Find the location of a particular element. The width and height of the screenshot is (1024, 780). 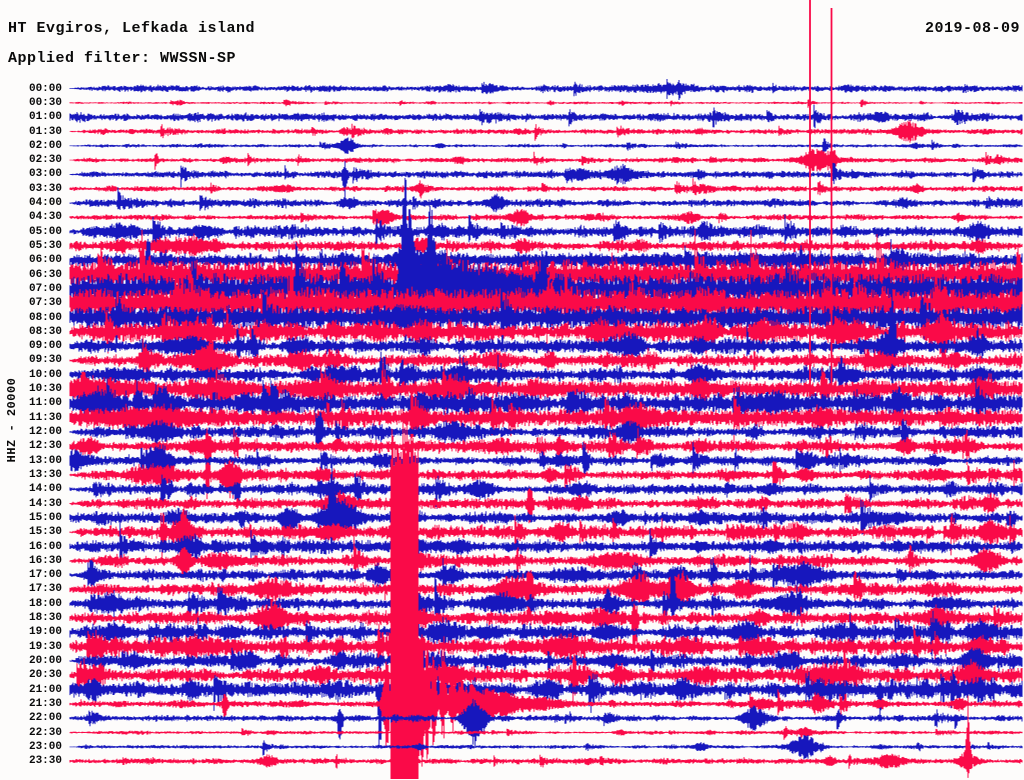

time-label-1200: 12:00 is located at coordinates (45, 432).